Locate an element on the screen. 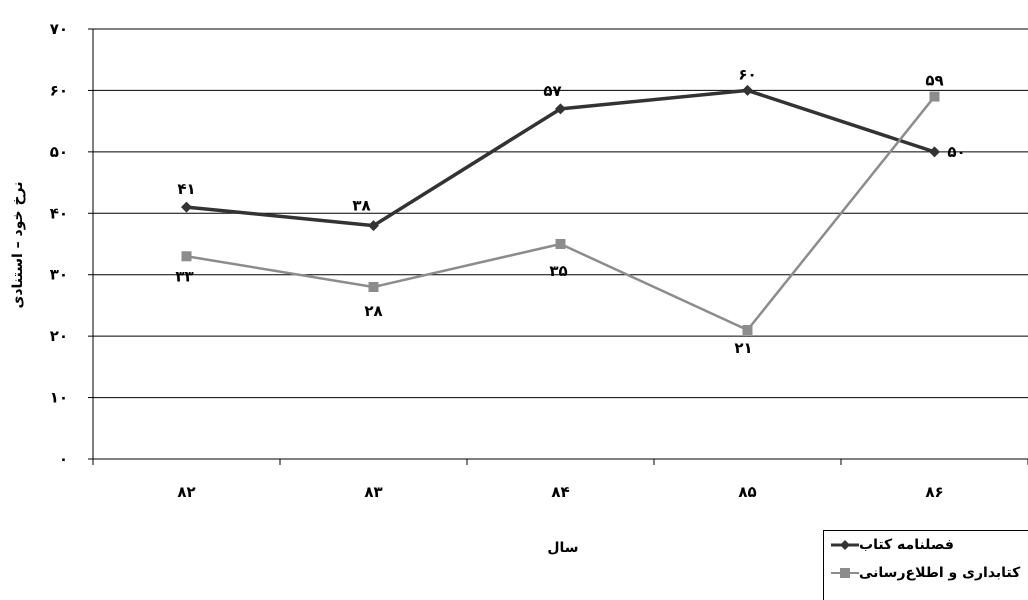 Image resolution: width=1028 pixels, height=600 pixels. data-label: ۳۳ is located at coordinates (184, 276).